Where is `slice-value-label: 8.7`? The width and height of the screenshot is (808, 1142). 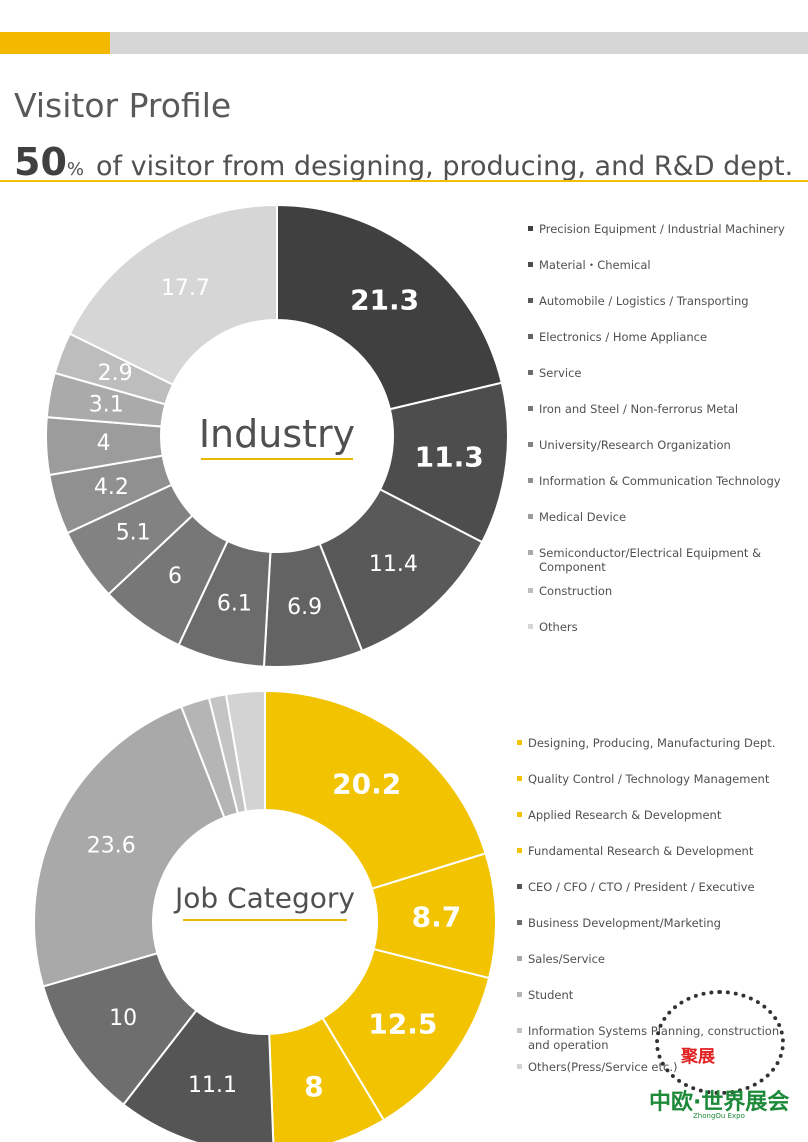
slice-value-label: 8.7 is located at coordinates (437, 917).